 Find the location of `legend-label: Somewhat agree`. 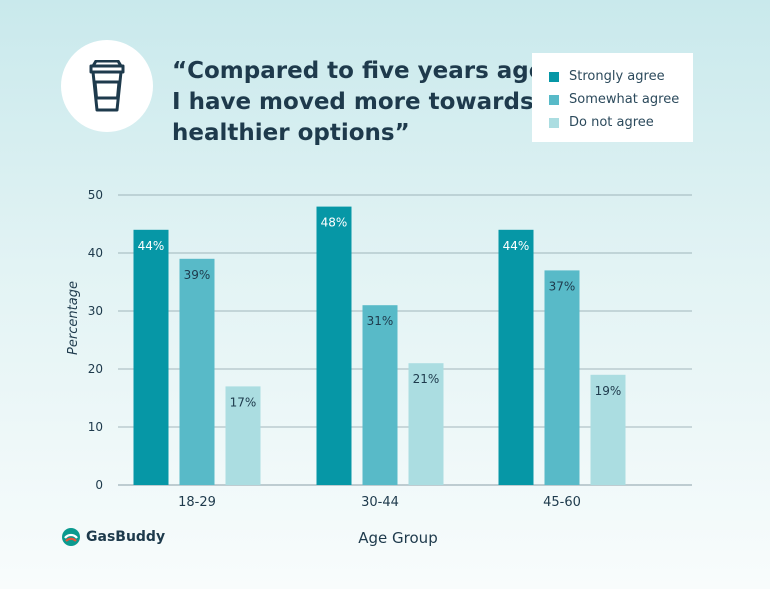

legend-label: Somewhat agree is located at coordinates (624, 99).